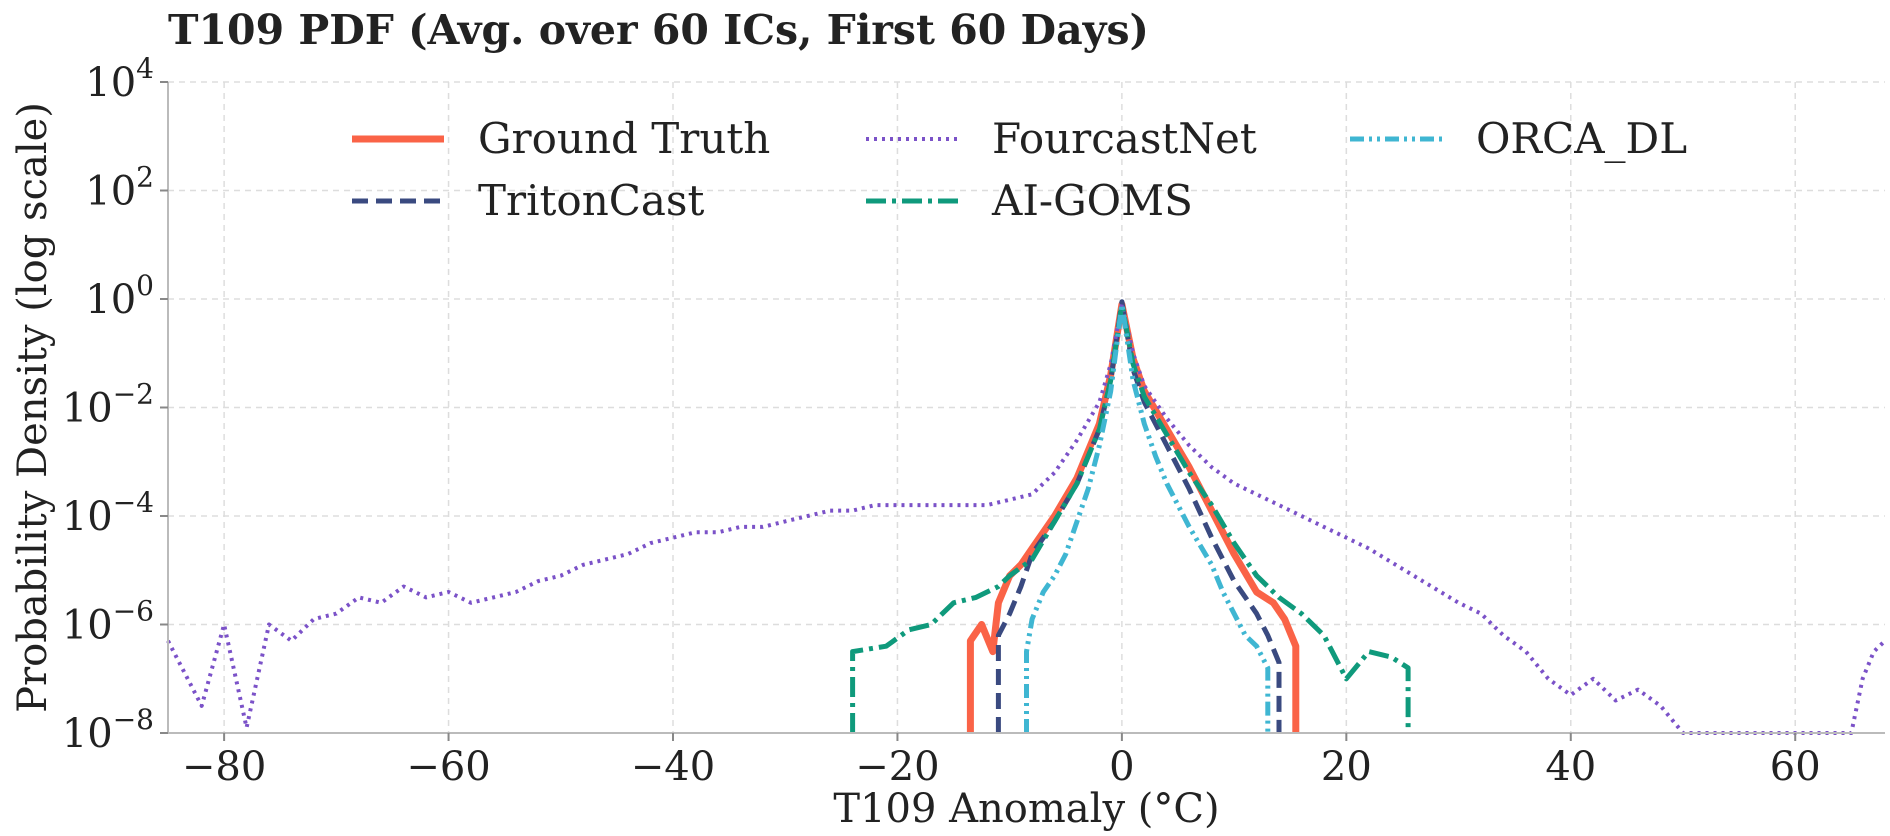 This screenshot has width=1890, height=836. I want to click on legend-label: TritonCast, so click(591, 200).